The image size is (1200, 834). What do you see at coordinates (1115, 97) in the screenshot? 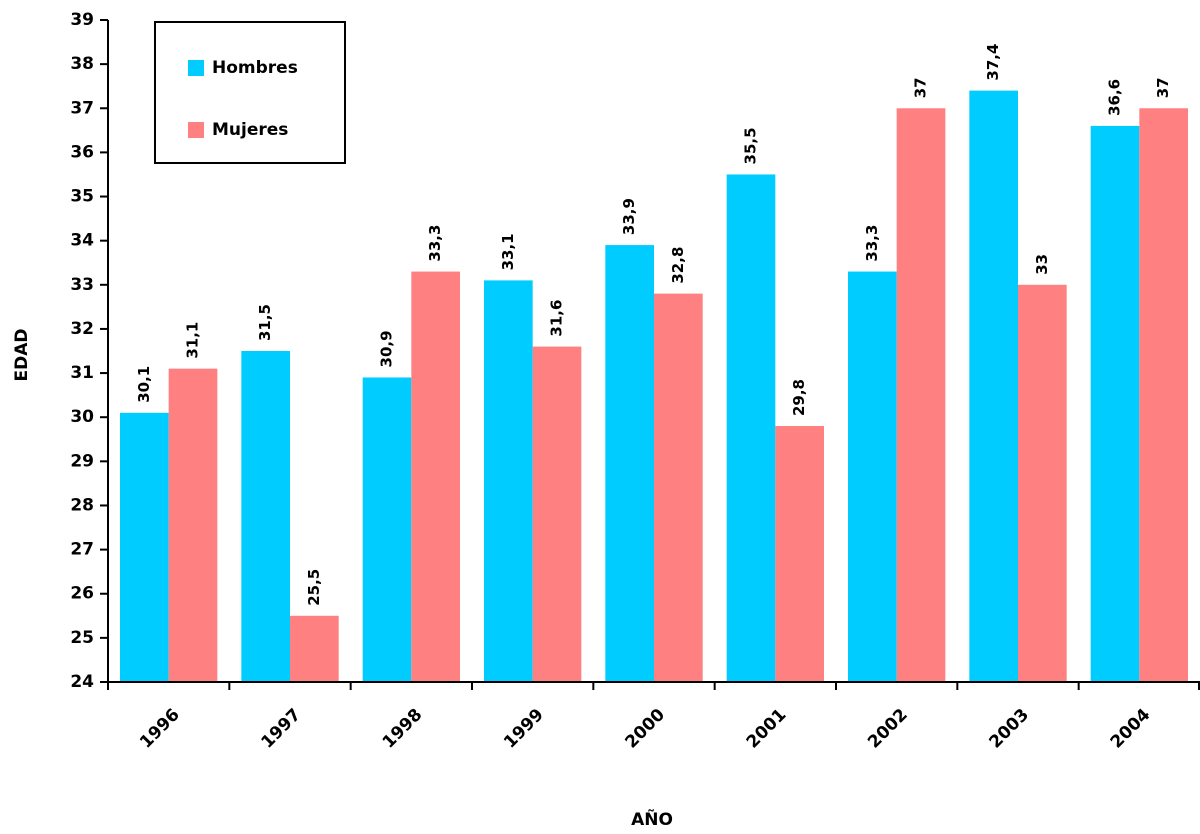
I see `value-label: 36,6` at bounding box center [1115, 97].